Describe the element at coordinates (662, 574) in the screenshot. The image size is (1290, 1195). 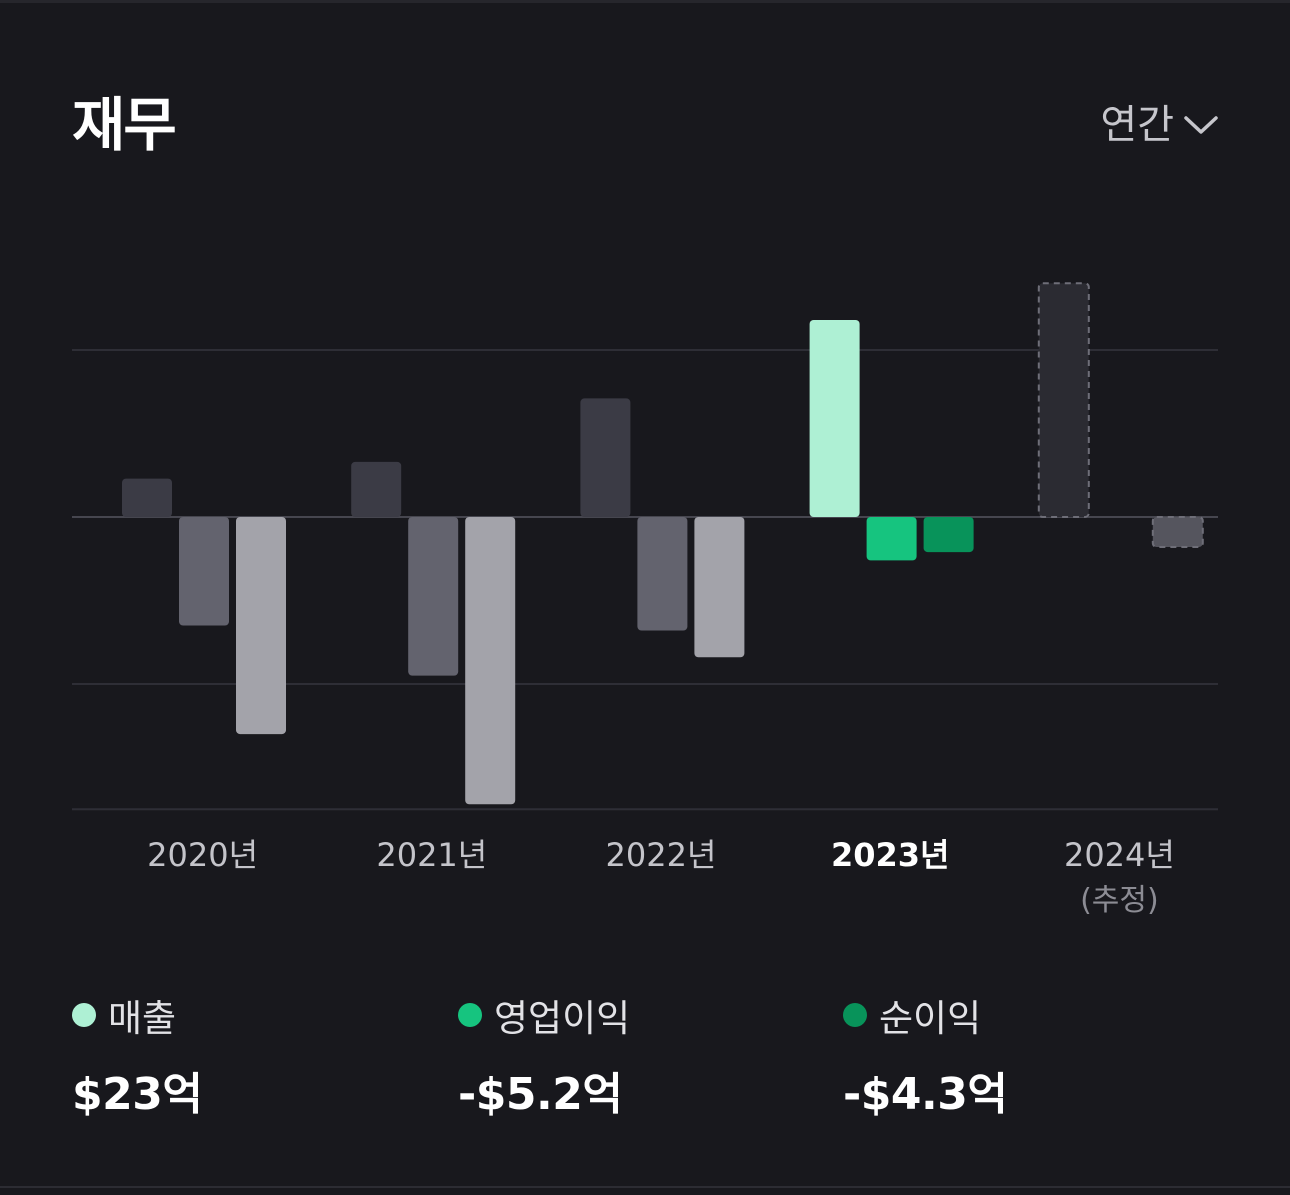
I see `bar-영업이익-2022년` at that location.